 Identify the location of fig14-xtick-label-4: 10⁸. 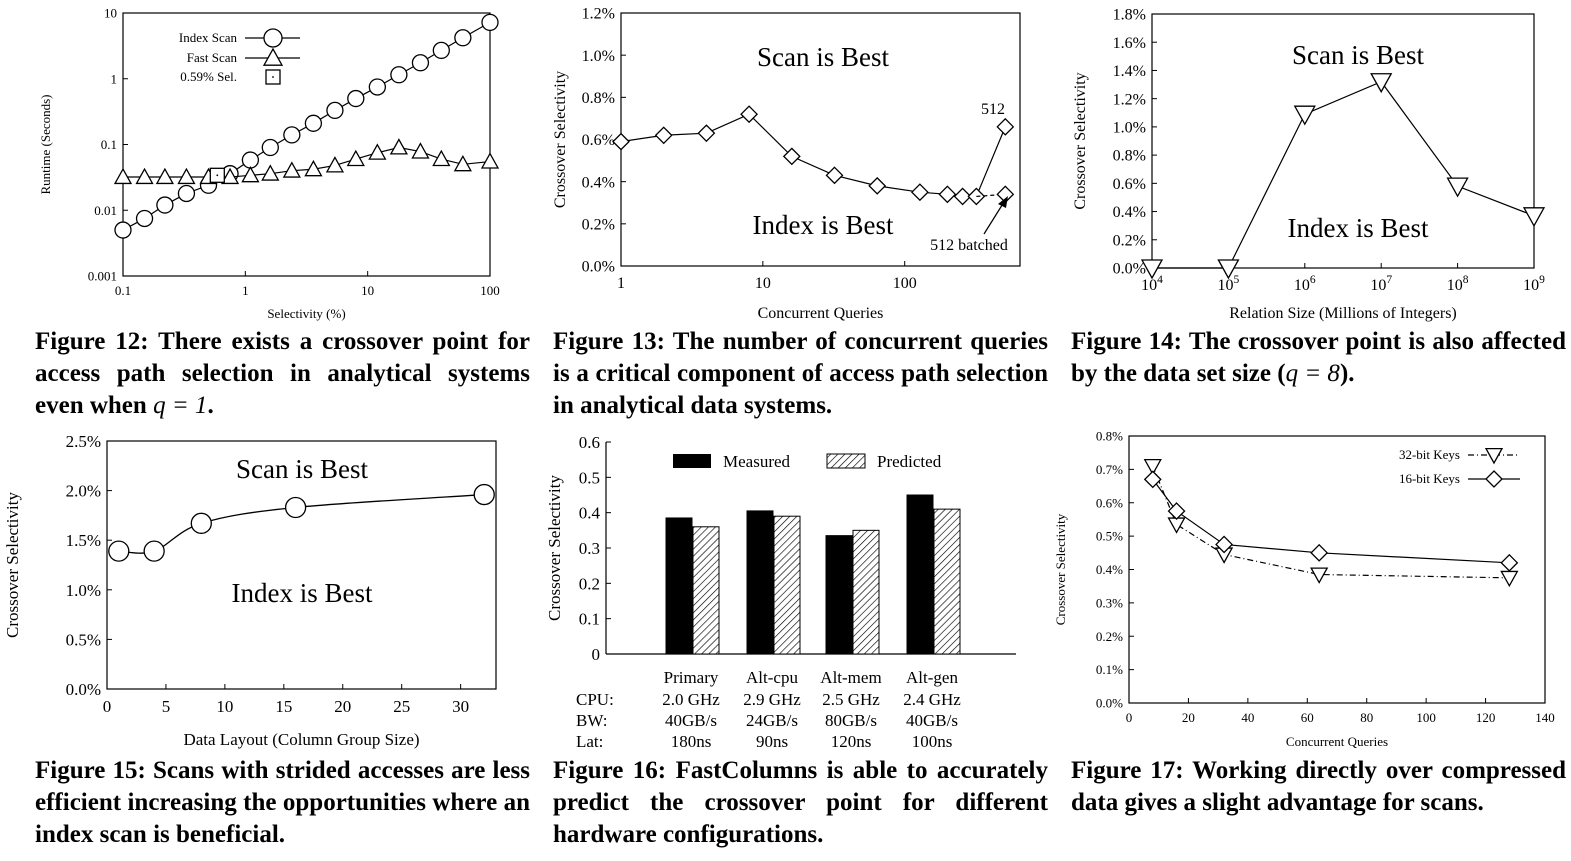
(1458, 284).